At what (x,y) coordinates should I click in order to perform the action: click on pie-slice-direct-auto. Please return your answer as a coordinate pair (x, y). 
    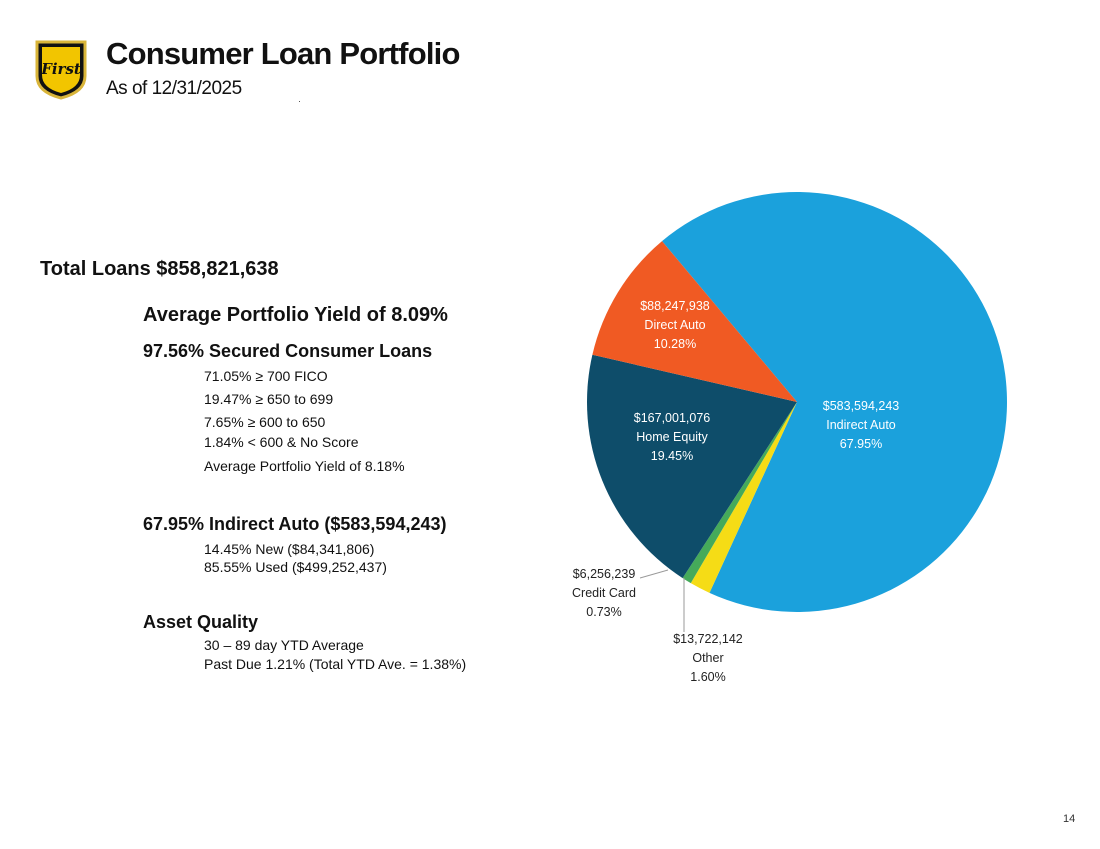
    Looking at the image, I should click on (694, 321).